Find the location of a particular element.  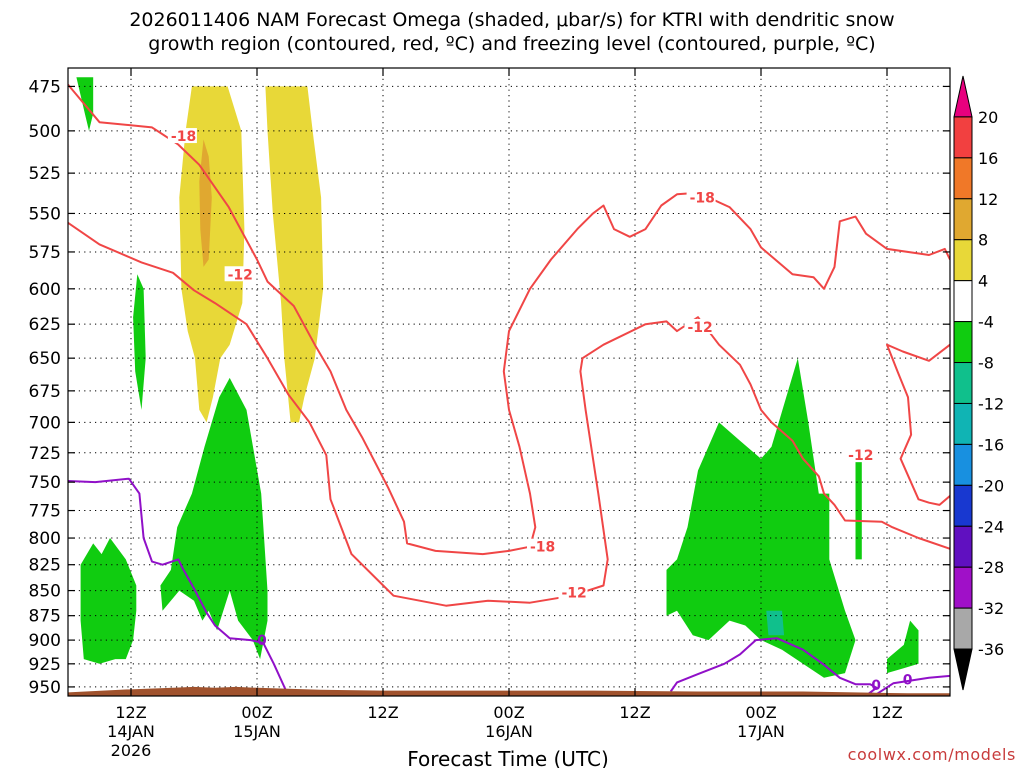

colorbar: 20 16 12 8 4 -4 -8 -12 -16 -20 -24 -28 -32 -36 is located at coordinates (978, 383).